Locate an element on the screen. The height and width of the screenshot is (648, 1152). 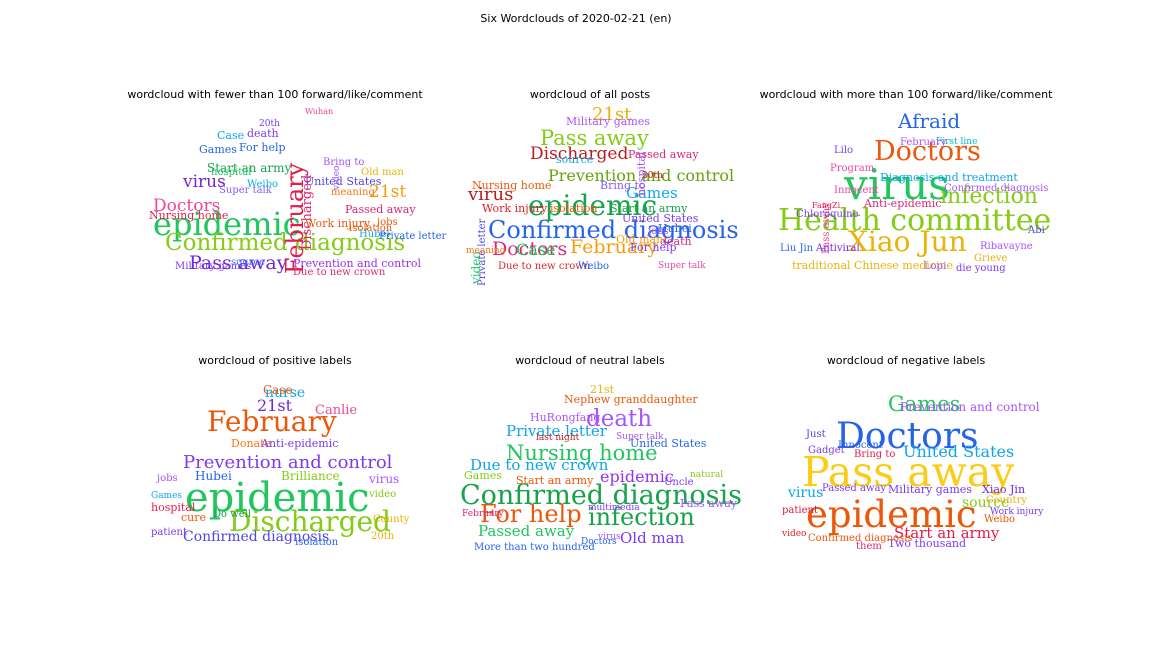
wordcloud-word: Due to new crown is located at coordinates (539, 465).